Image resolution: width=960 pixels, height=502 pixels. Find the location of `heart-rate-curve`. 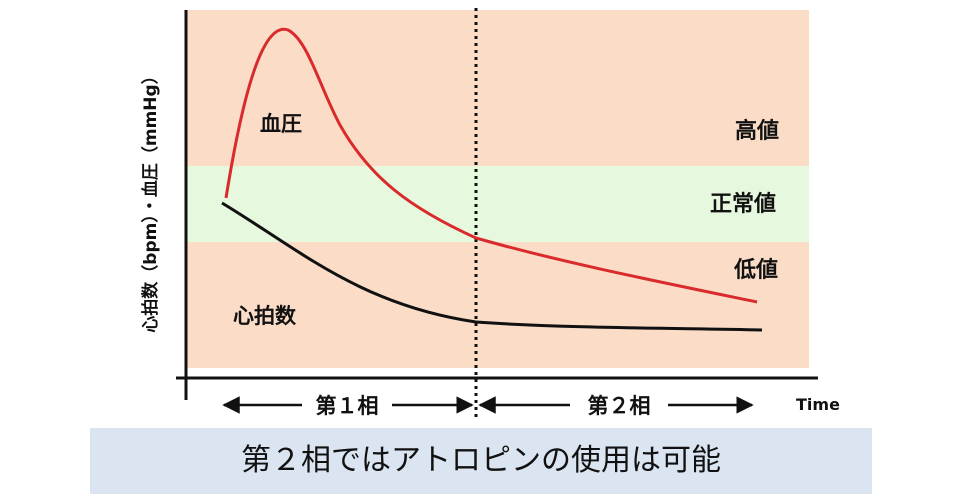

heart-rate-curve is located at coordinates (492, 266).